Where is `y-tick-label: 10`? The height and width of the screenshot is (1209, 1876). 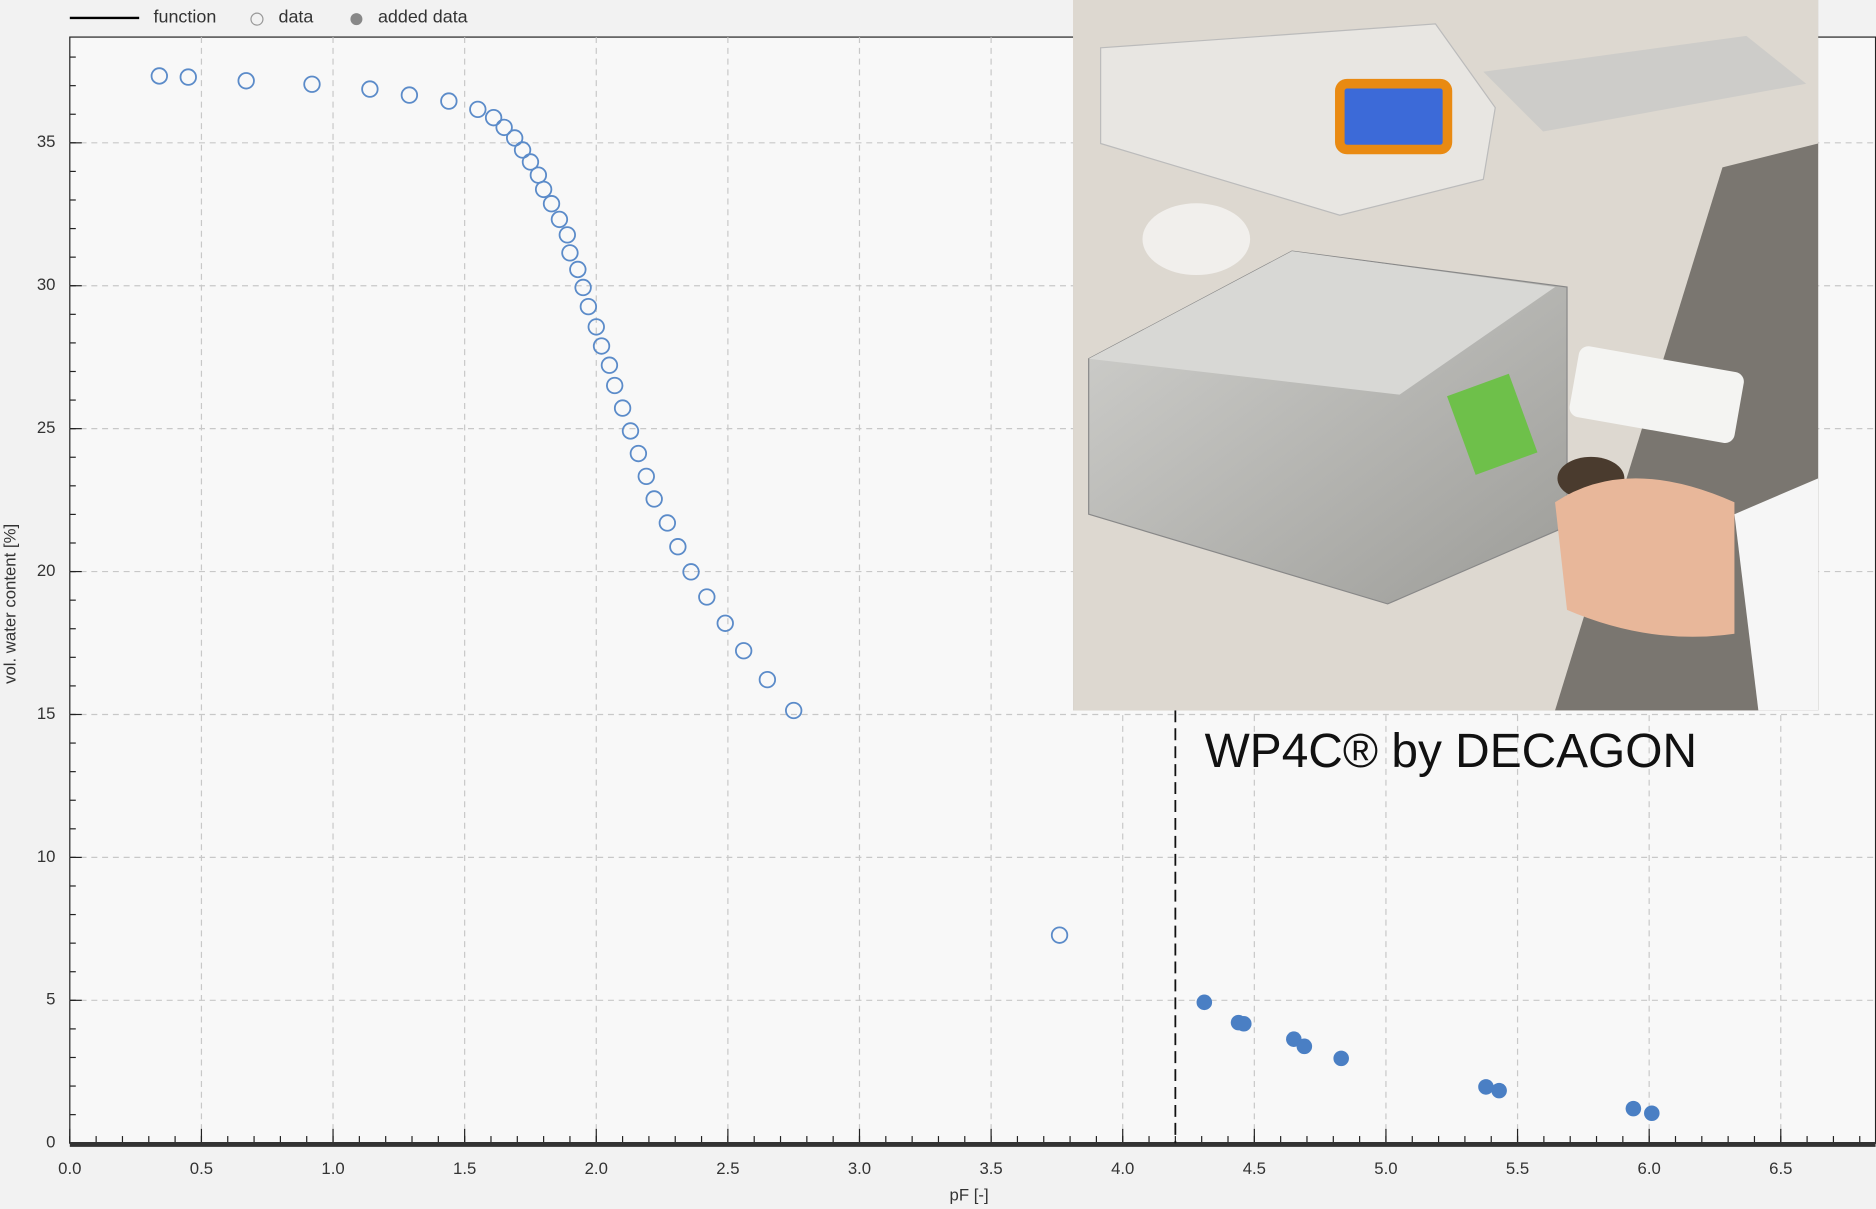
y-tick-label: 10 is located at coordinates (46, 856).